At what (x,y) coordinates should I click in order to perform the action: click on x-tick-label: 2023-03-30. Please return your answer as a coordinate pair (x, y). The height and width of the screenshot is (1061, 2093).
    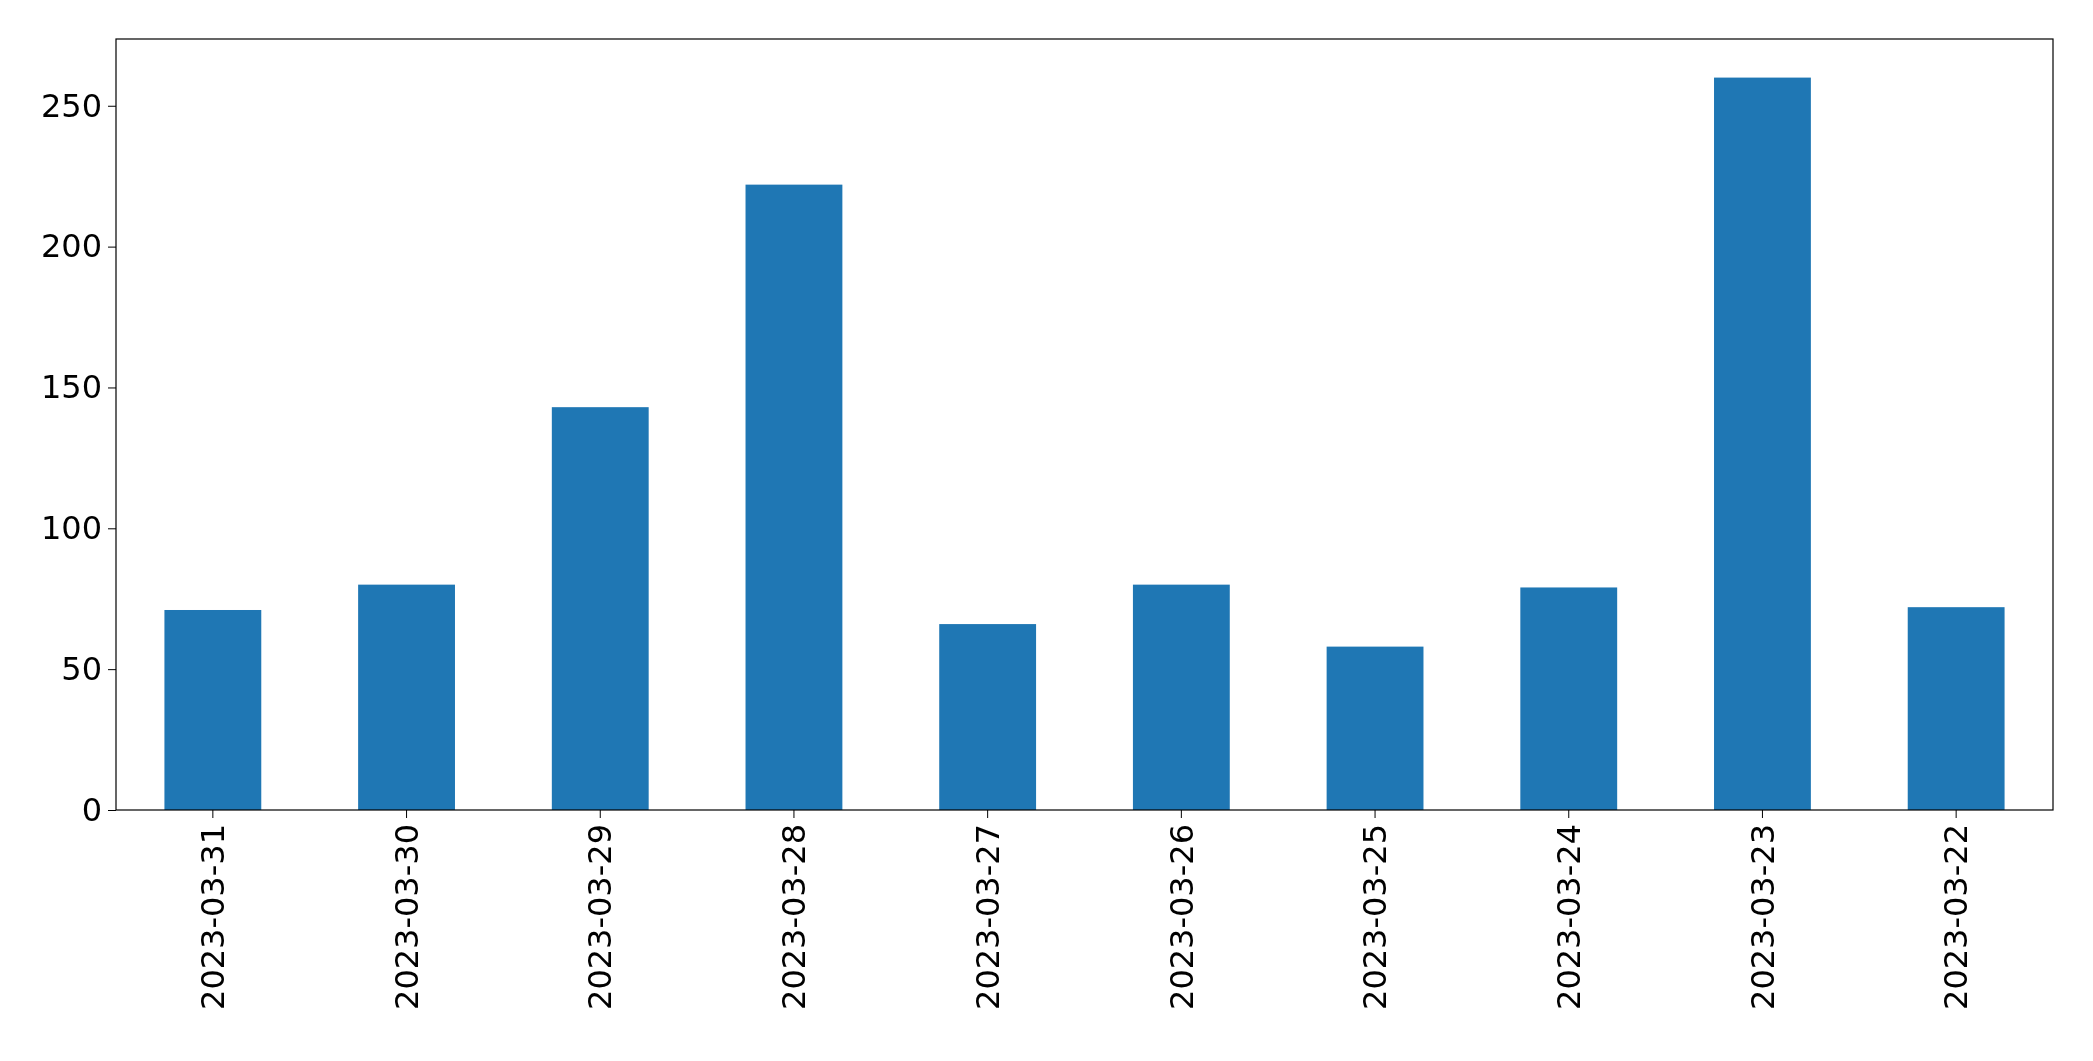
    Looking at the image, I should click on (406, 917).